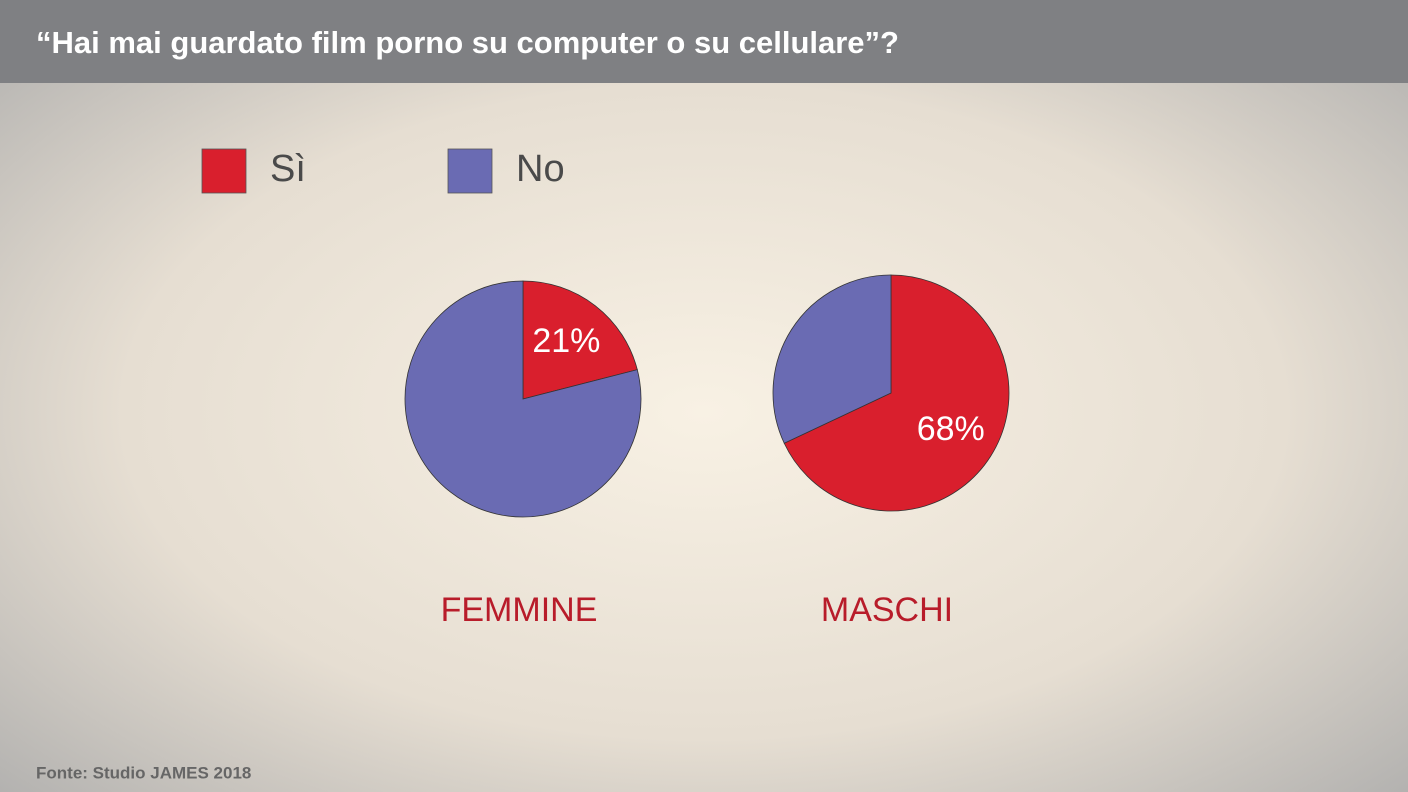 Image resolution: width=1408 pixels, height=792 pixels. What do you see at coordinates (288, 169) in the screenshot?
I see `legend-label: Sì` at bounding box center [288, 169].